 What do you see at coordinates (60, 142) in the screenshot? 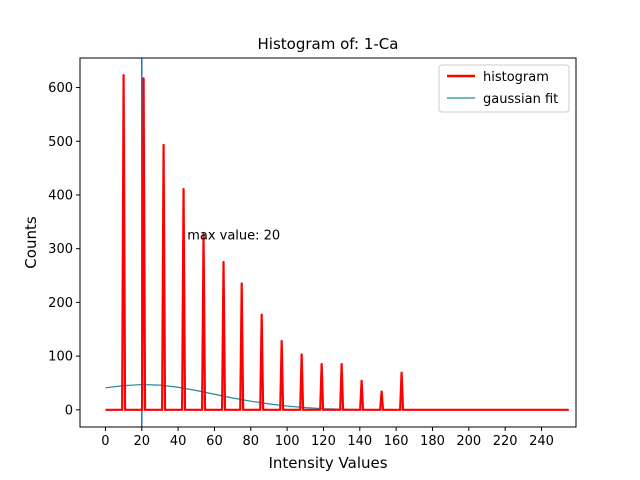
I see `y-tick-label: 500` at bounding box center [60, 142].